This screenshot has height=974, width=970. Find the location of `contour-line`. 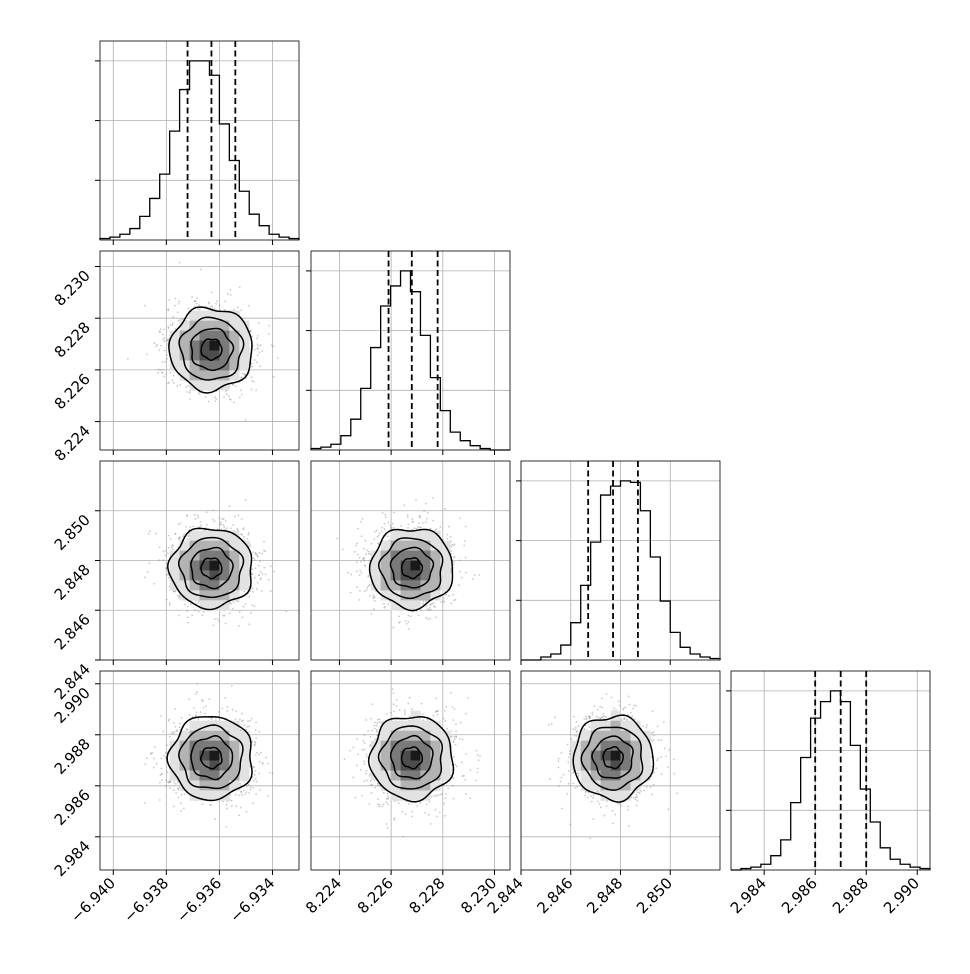

contour-line is located at coordinates (412, 568).